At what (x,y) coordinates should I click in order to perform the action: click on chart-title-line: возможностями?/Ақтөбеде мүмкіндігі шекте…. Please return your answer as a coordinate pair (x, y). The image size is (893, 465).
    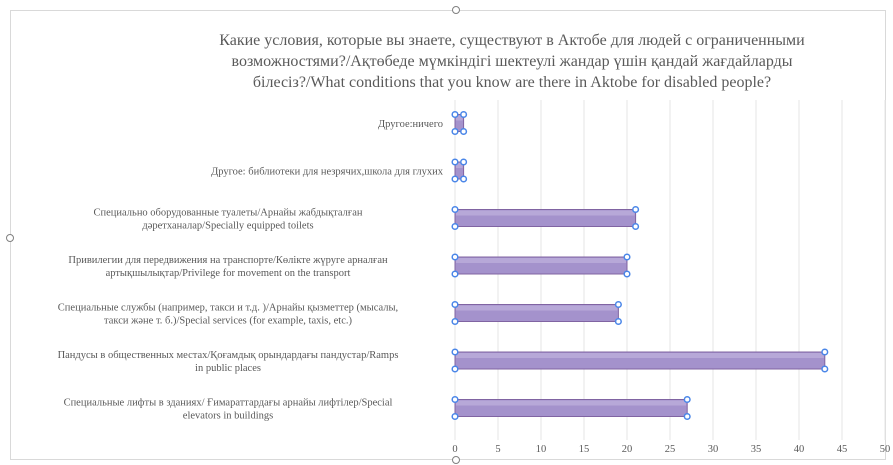
    Looking at the image, I should click on (512, 61).